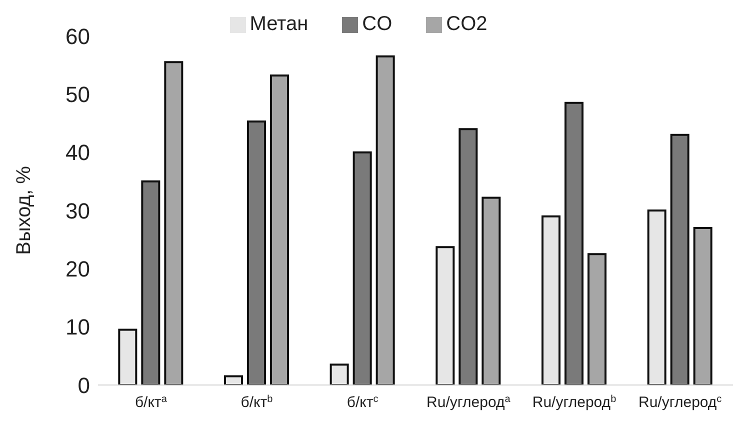  Describe the element at coordinates (78, 327) in the screenshot. I see `y-tick-label: 10` at that location.